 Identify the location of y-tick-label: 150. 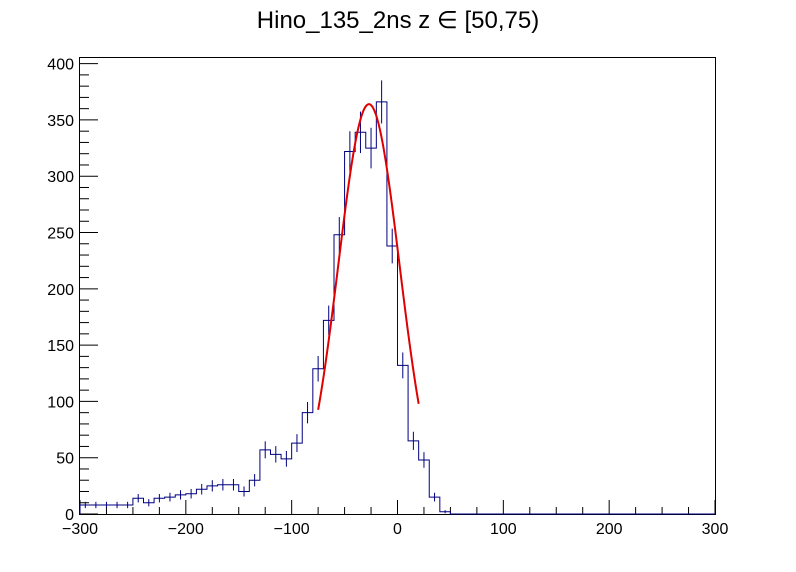
(60, 346).